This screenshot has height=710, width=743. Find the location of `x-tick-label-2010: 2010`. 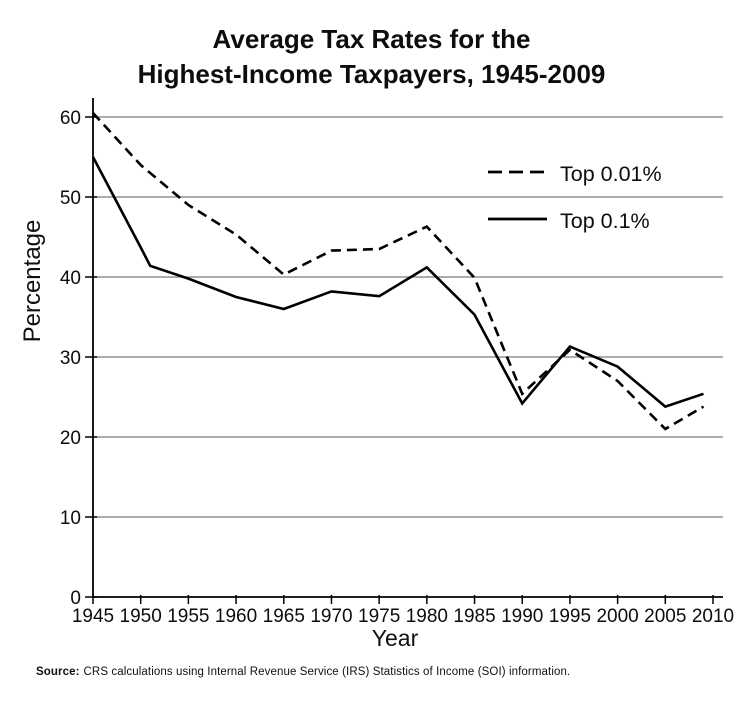

x-tick-label-2010: 2010 is located at coordinates (713, 616).